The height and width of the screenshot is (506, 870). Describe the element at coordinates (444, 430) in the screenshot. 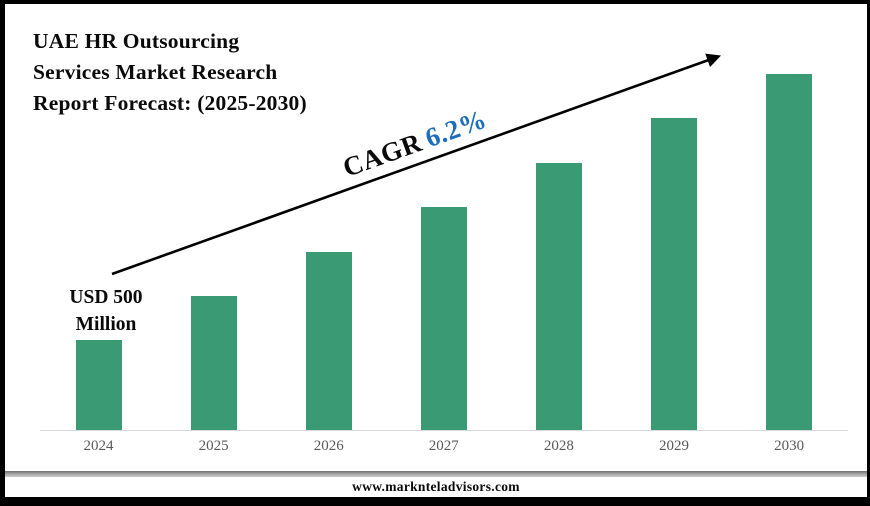

I see `x-axis-line` at that location.